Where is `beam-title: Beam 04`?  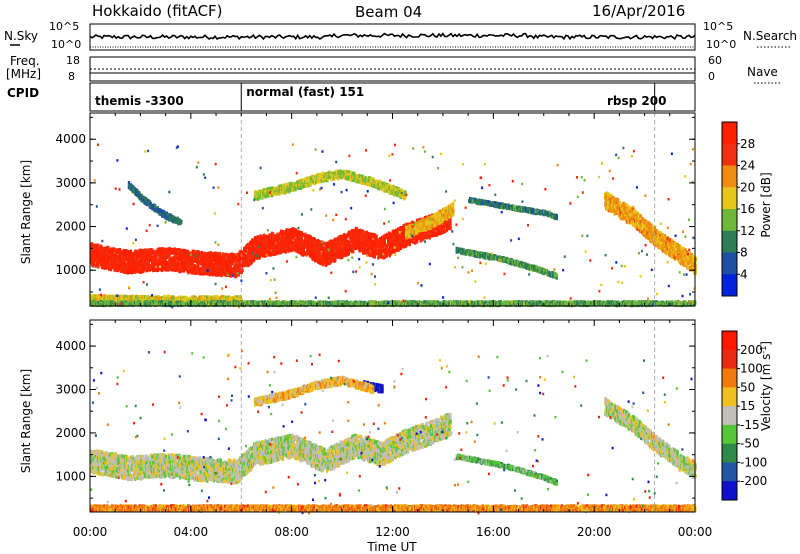 beam-title: Beam 04 is located at coordinates (388, 12).